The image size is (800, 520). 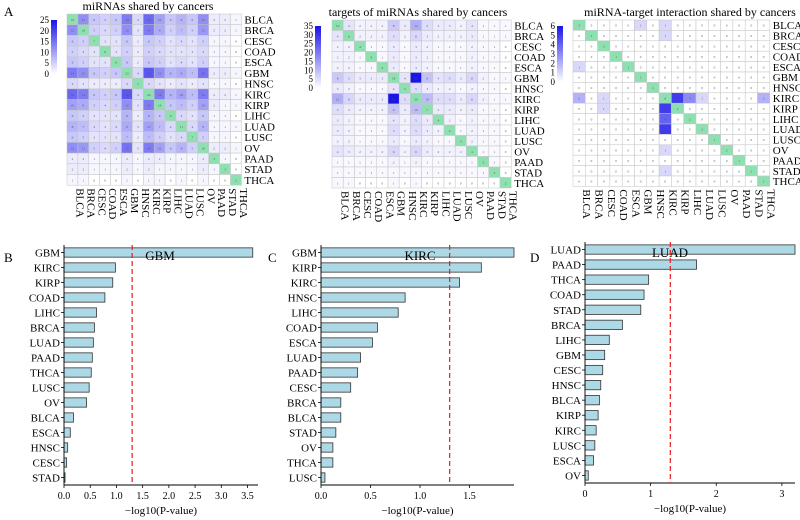 What do you see at coordinates (256, 74) in the screenshot?
I see `row-label: GBM` at bounding box center [256, 74].